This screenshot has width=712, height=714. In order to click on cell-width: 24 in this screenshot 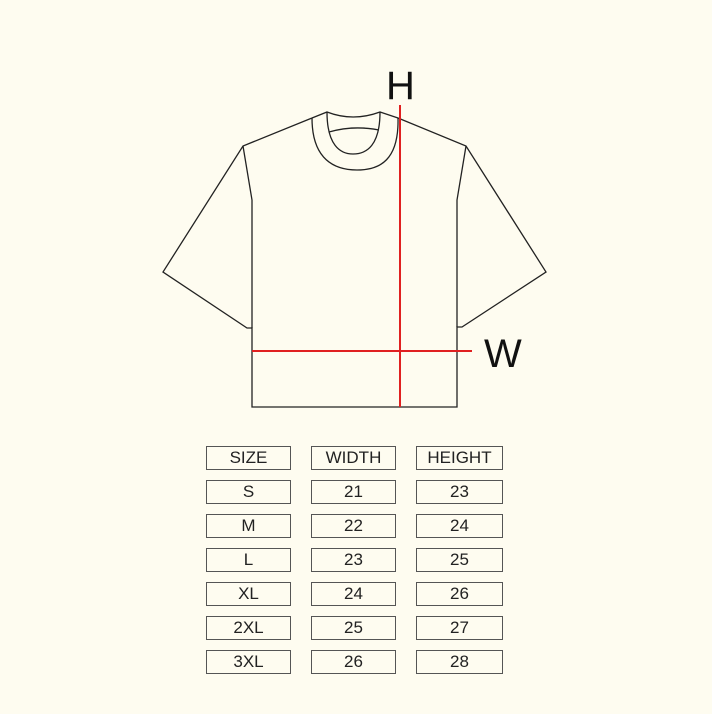, I will do `click(353, 594)`.